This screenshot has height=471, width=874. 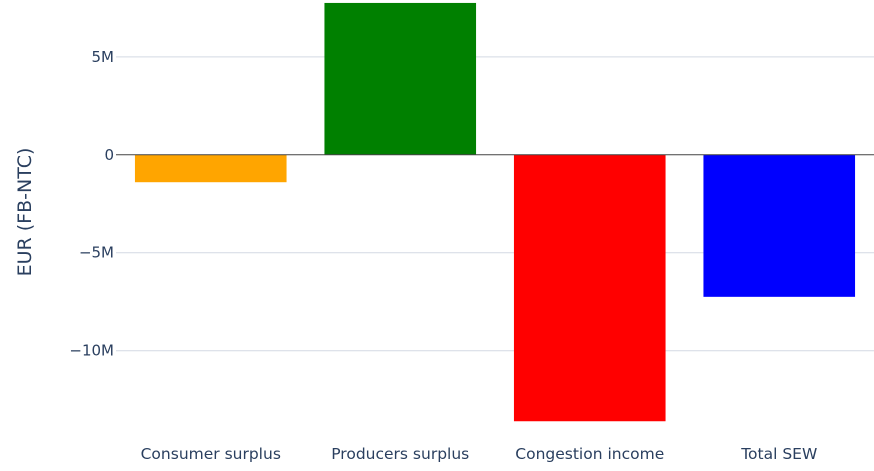 I want to click on x-tick-label: Congestion income, so click(x=589, y=454).